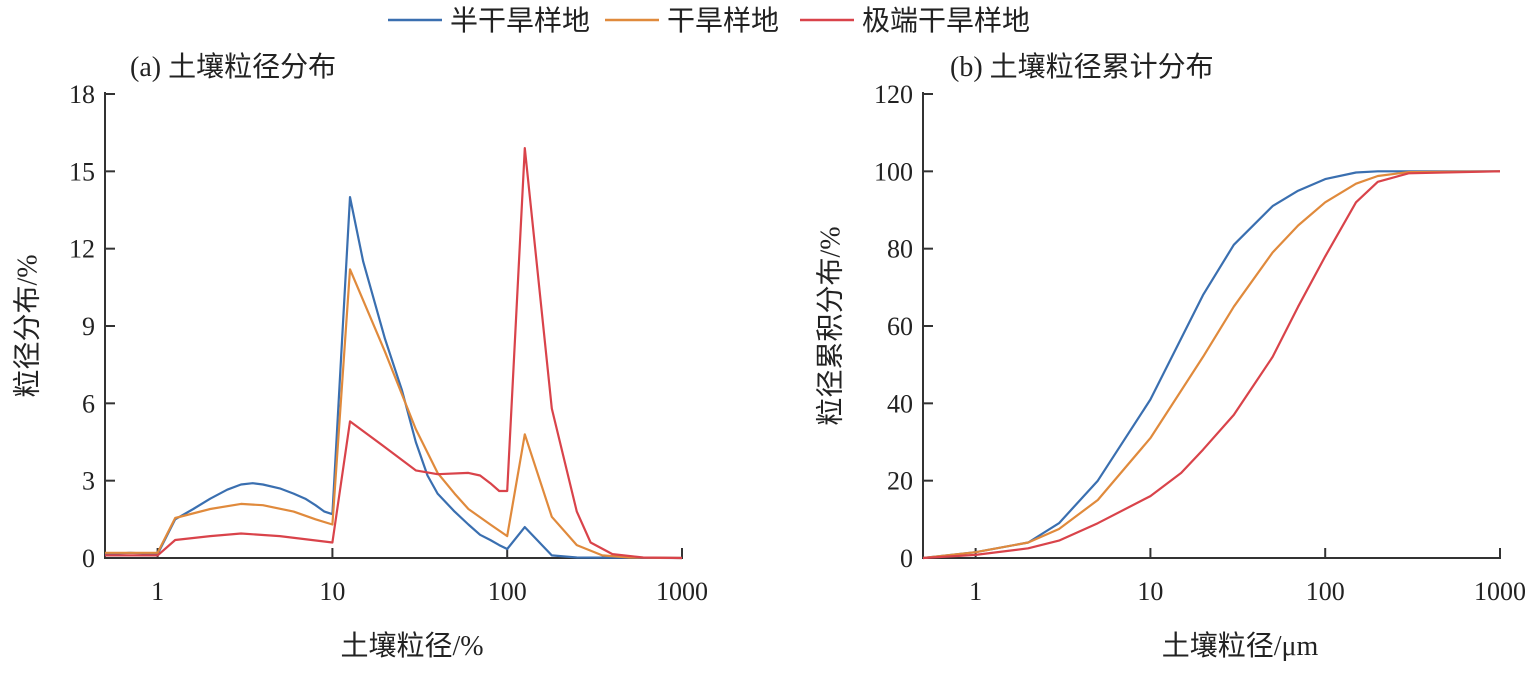 Image resolution: width=1538 pixels, height=673 pixels. I want to click on y-axis-label: 粒径累积分布/%, so click(830, 325).